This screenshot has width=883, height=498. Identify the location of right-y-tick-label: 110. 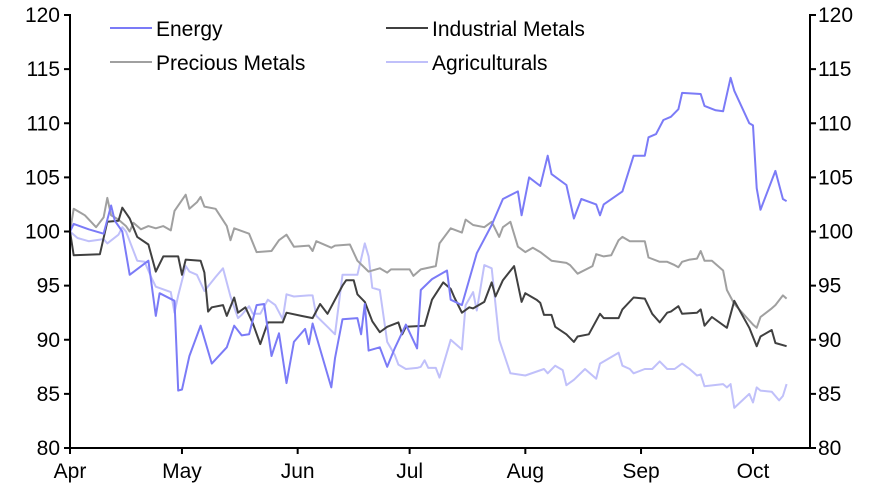
(834, 123).